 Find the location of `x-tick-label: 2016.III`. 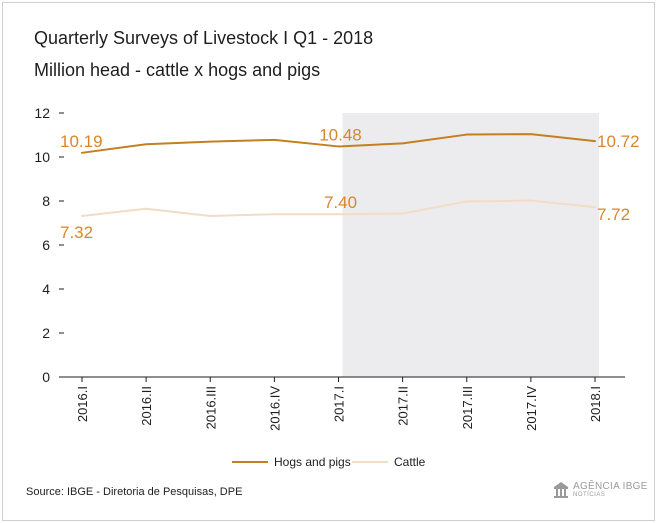

x-tick-label: 2016.III is located at coordinates (210, 407).